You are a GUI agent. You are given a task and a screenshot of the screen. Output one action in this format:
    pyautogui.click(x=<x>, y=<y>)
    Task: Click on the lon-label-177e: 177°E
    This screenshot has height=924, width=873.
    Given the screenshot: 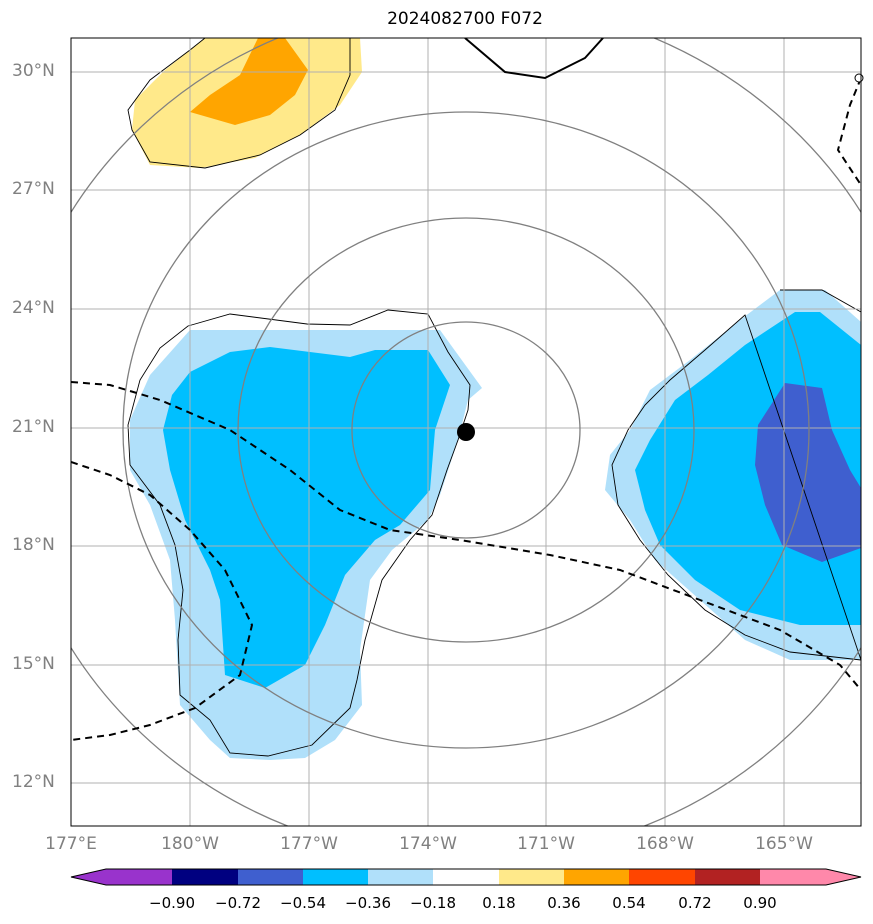 What is the action you would take?
    pyautogui.click(x=71, y=844)
    